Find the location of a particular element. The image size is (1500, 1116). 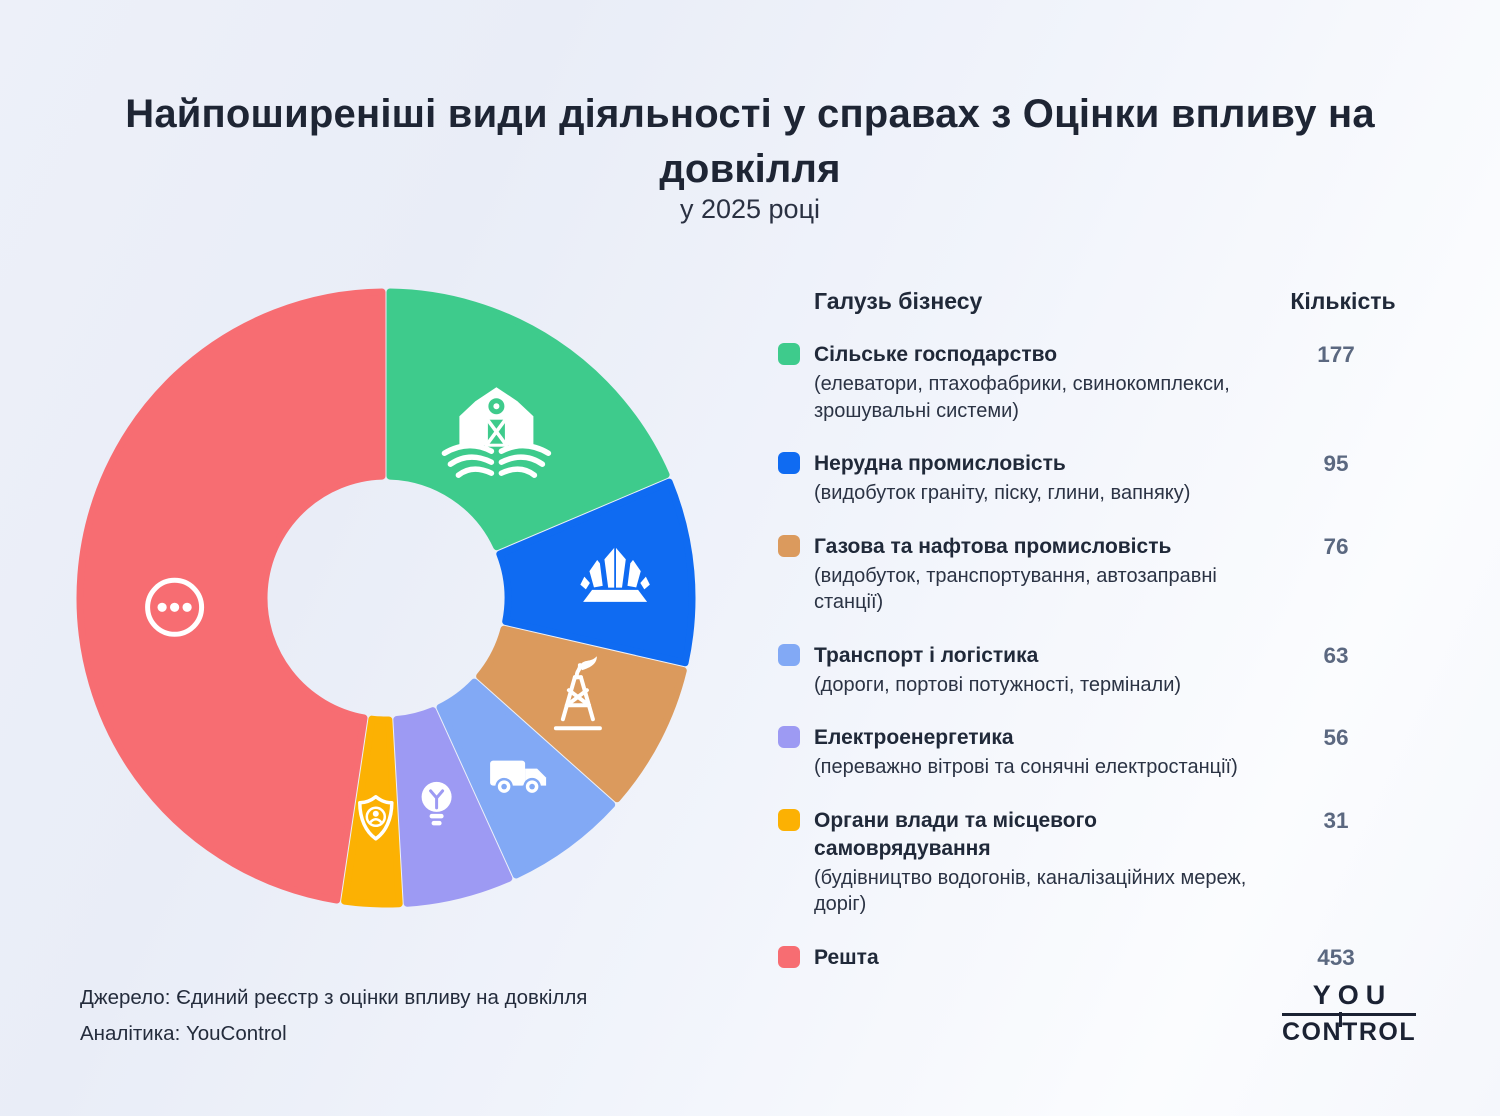

more-icon is located at coordinates (175, 607).